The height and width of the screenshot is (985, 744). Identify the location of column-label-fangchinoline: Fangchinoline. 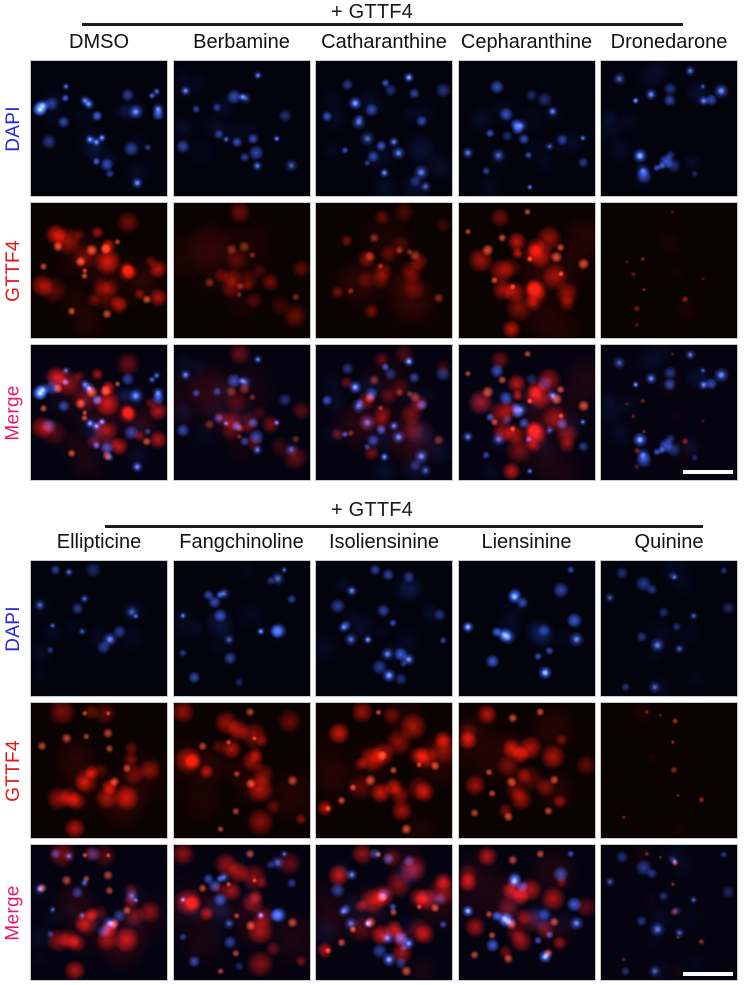
(241, 542).